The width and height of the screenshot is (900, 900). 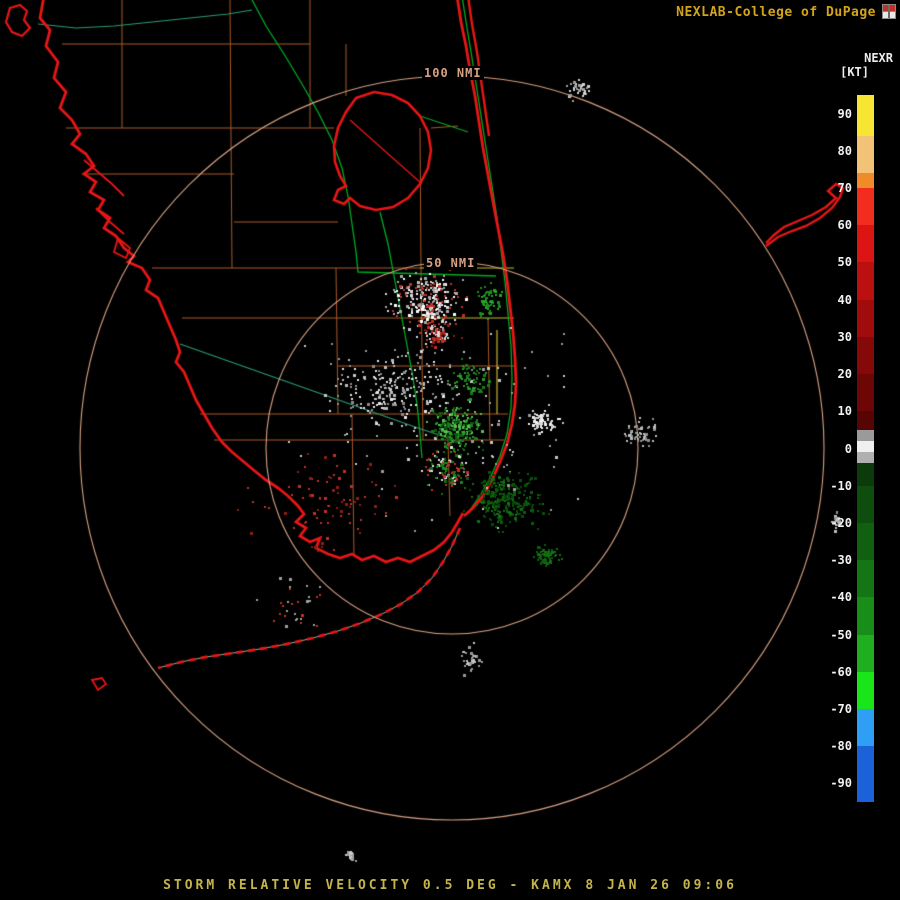 I want to click on brand-title: NEXLAB-College of DuPage, so click(x=776, y=12).